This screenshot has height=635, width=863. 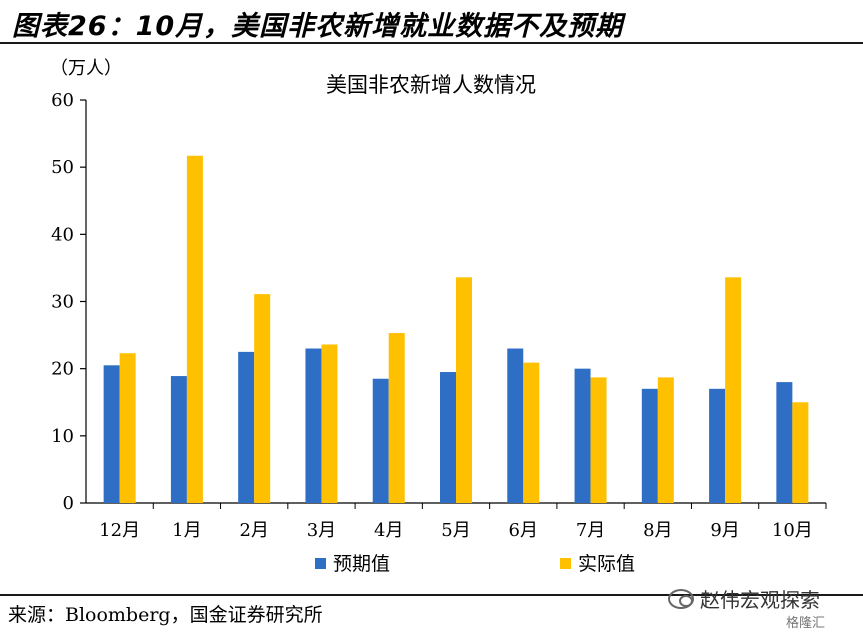 What do you see at coordinates (388, 530) in the screenshot?
I see `x-tick-label: 4月` at bounding box center [388, 530].